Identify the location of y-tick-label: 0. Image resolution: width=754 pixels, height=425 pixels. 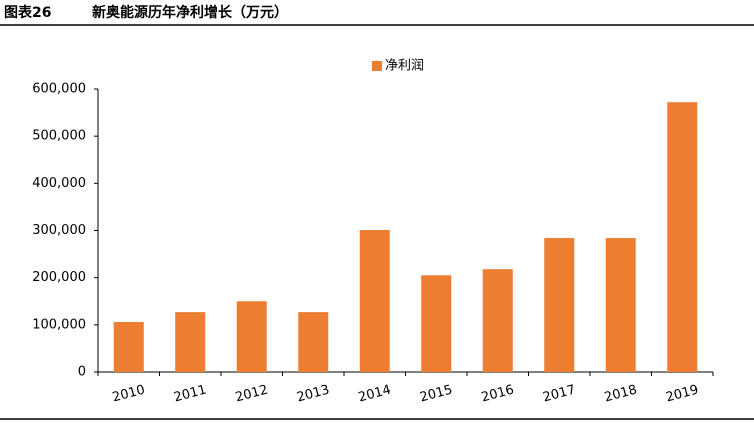
(82, 372).